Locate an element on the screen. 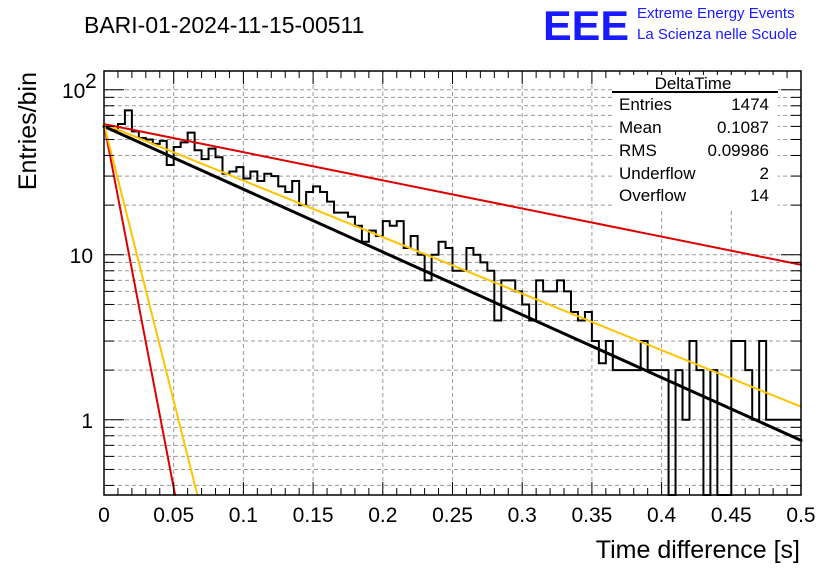  y-tick-label: 1 is located at coordinates (87, 421).